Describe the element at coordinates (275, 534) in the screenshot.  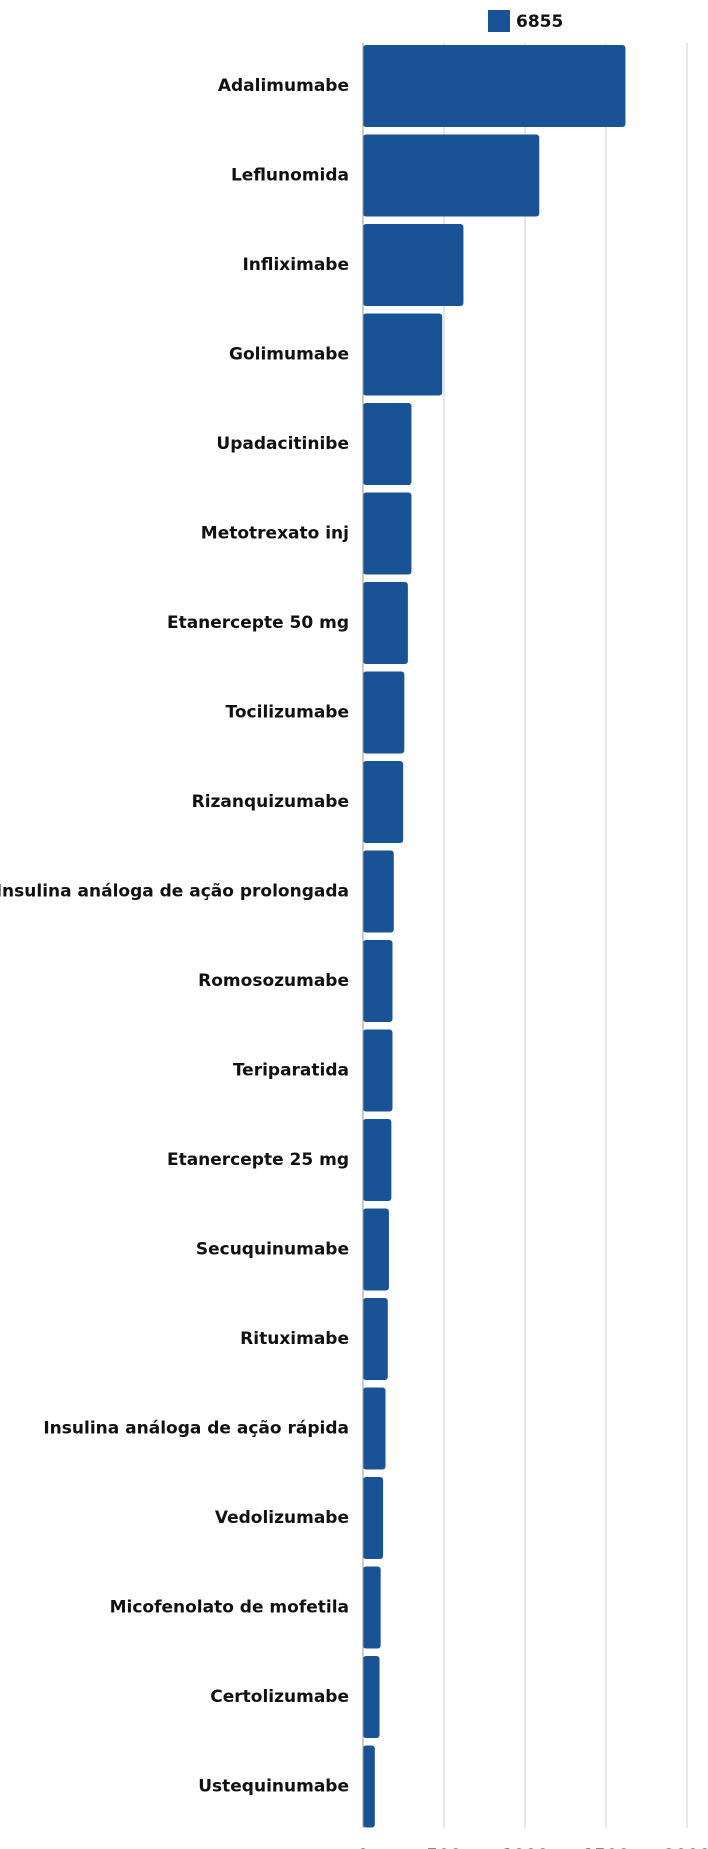
I see `y-tick-label: Metotrexato inj` at that location.